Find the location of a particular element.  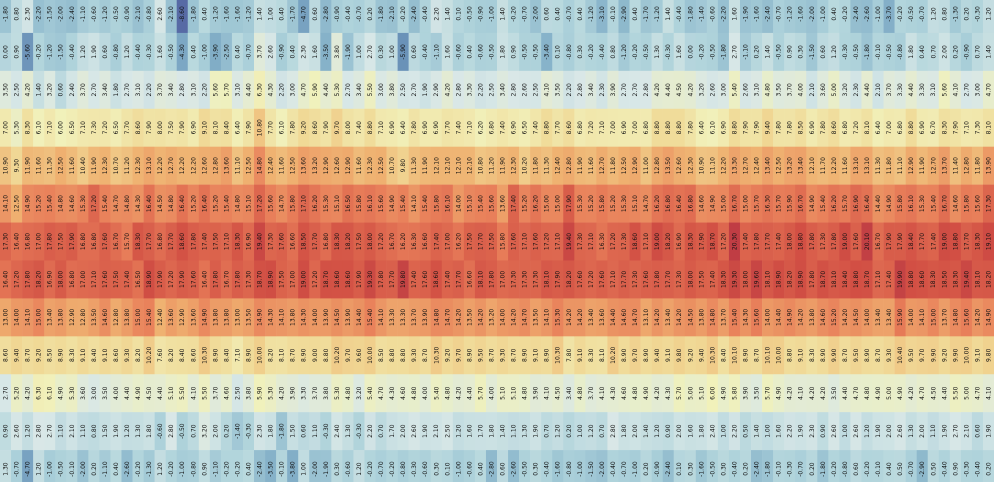

cell-value-label: 15.70 is located at coordinates (127, 241).